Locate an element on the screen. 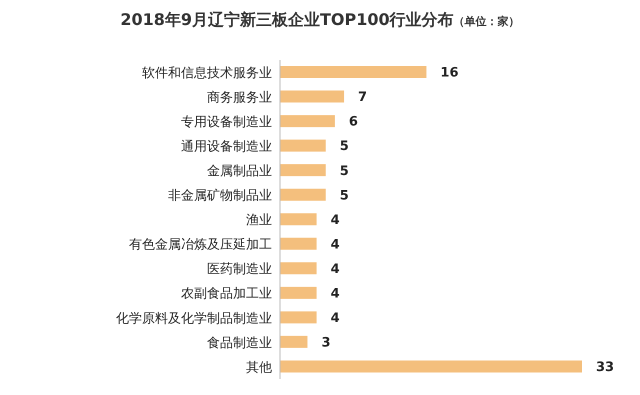 The width and height of the screenshot is (640, 395). y-tick-label: 其他 is located at coordinates (259, 368).